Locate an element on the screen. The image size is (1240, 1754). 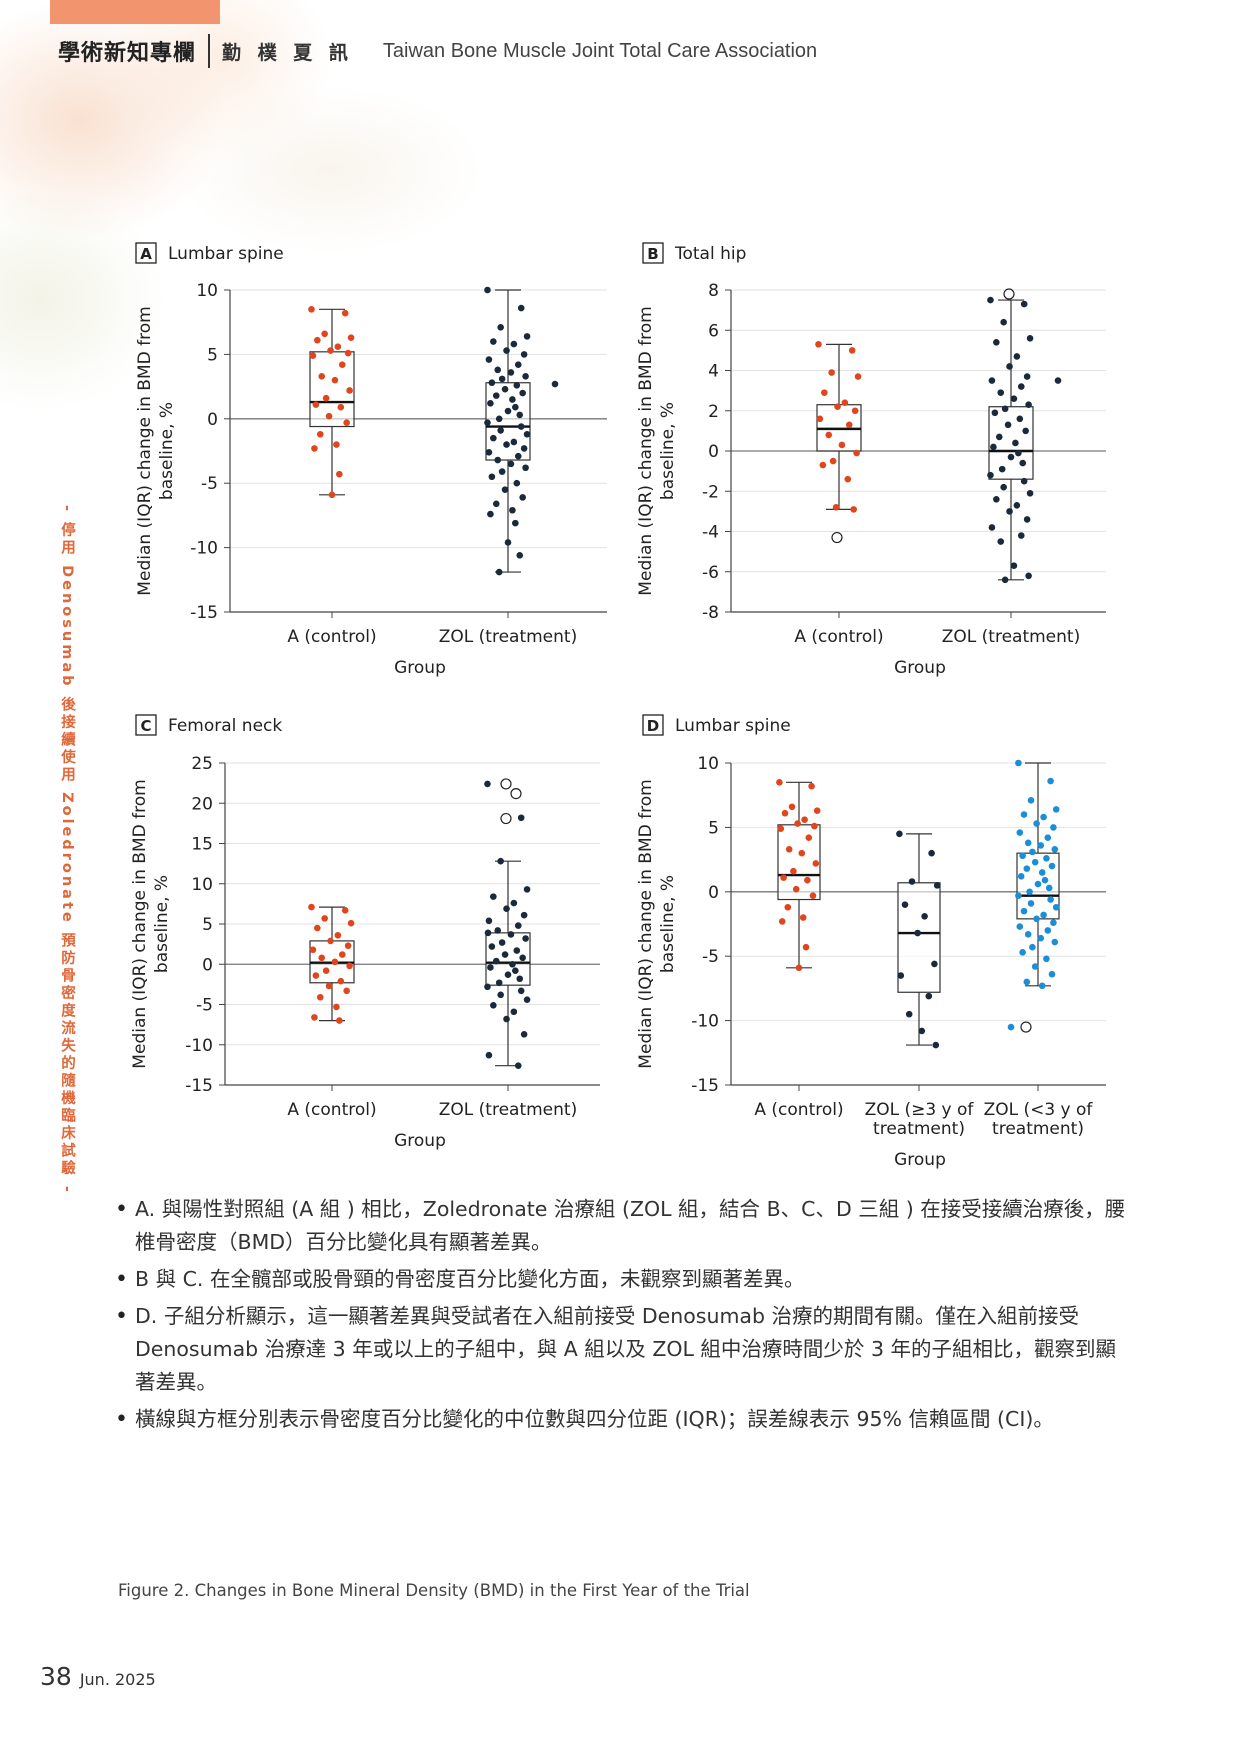
y-tick-label: 8 is located at coordinates (713, 291).